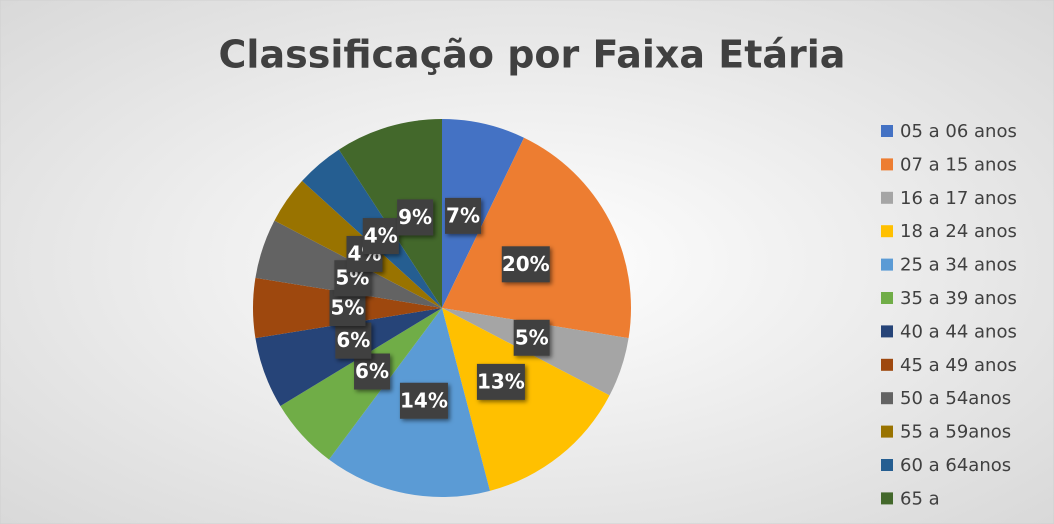  I want to click on data-label-text: 20%, so click(526, 264).